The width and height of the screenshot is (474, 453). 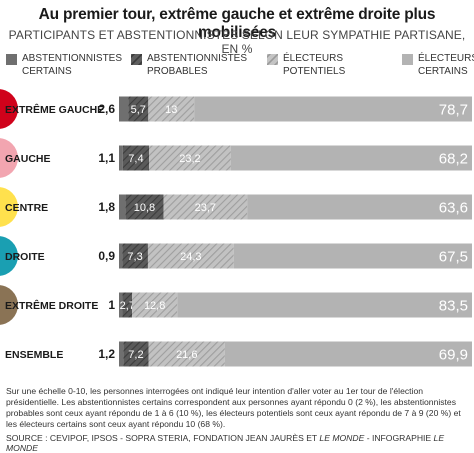 I want to click on value-label-certains-elect: 69,9, so click(x=453, y=355).